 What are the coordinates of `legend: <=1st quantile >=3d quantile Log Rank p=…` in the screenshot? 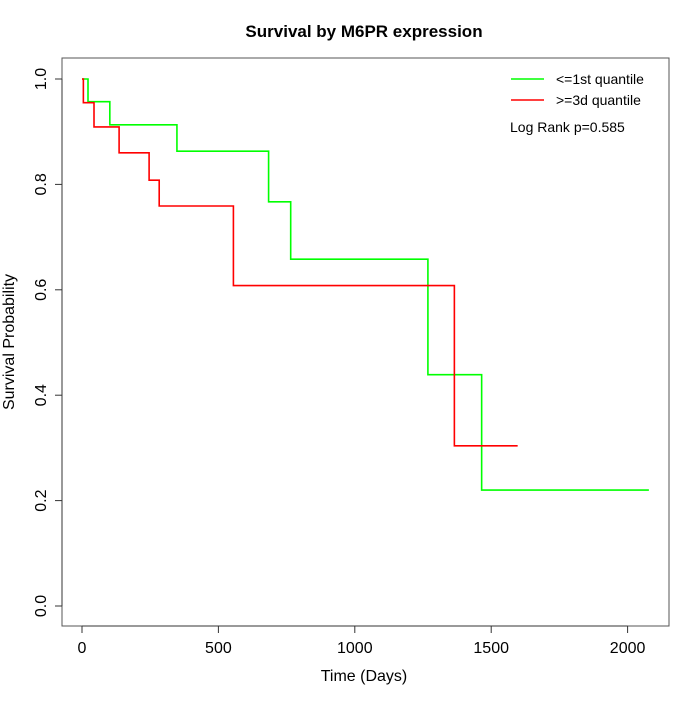 It's located at (577, 103).